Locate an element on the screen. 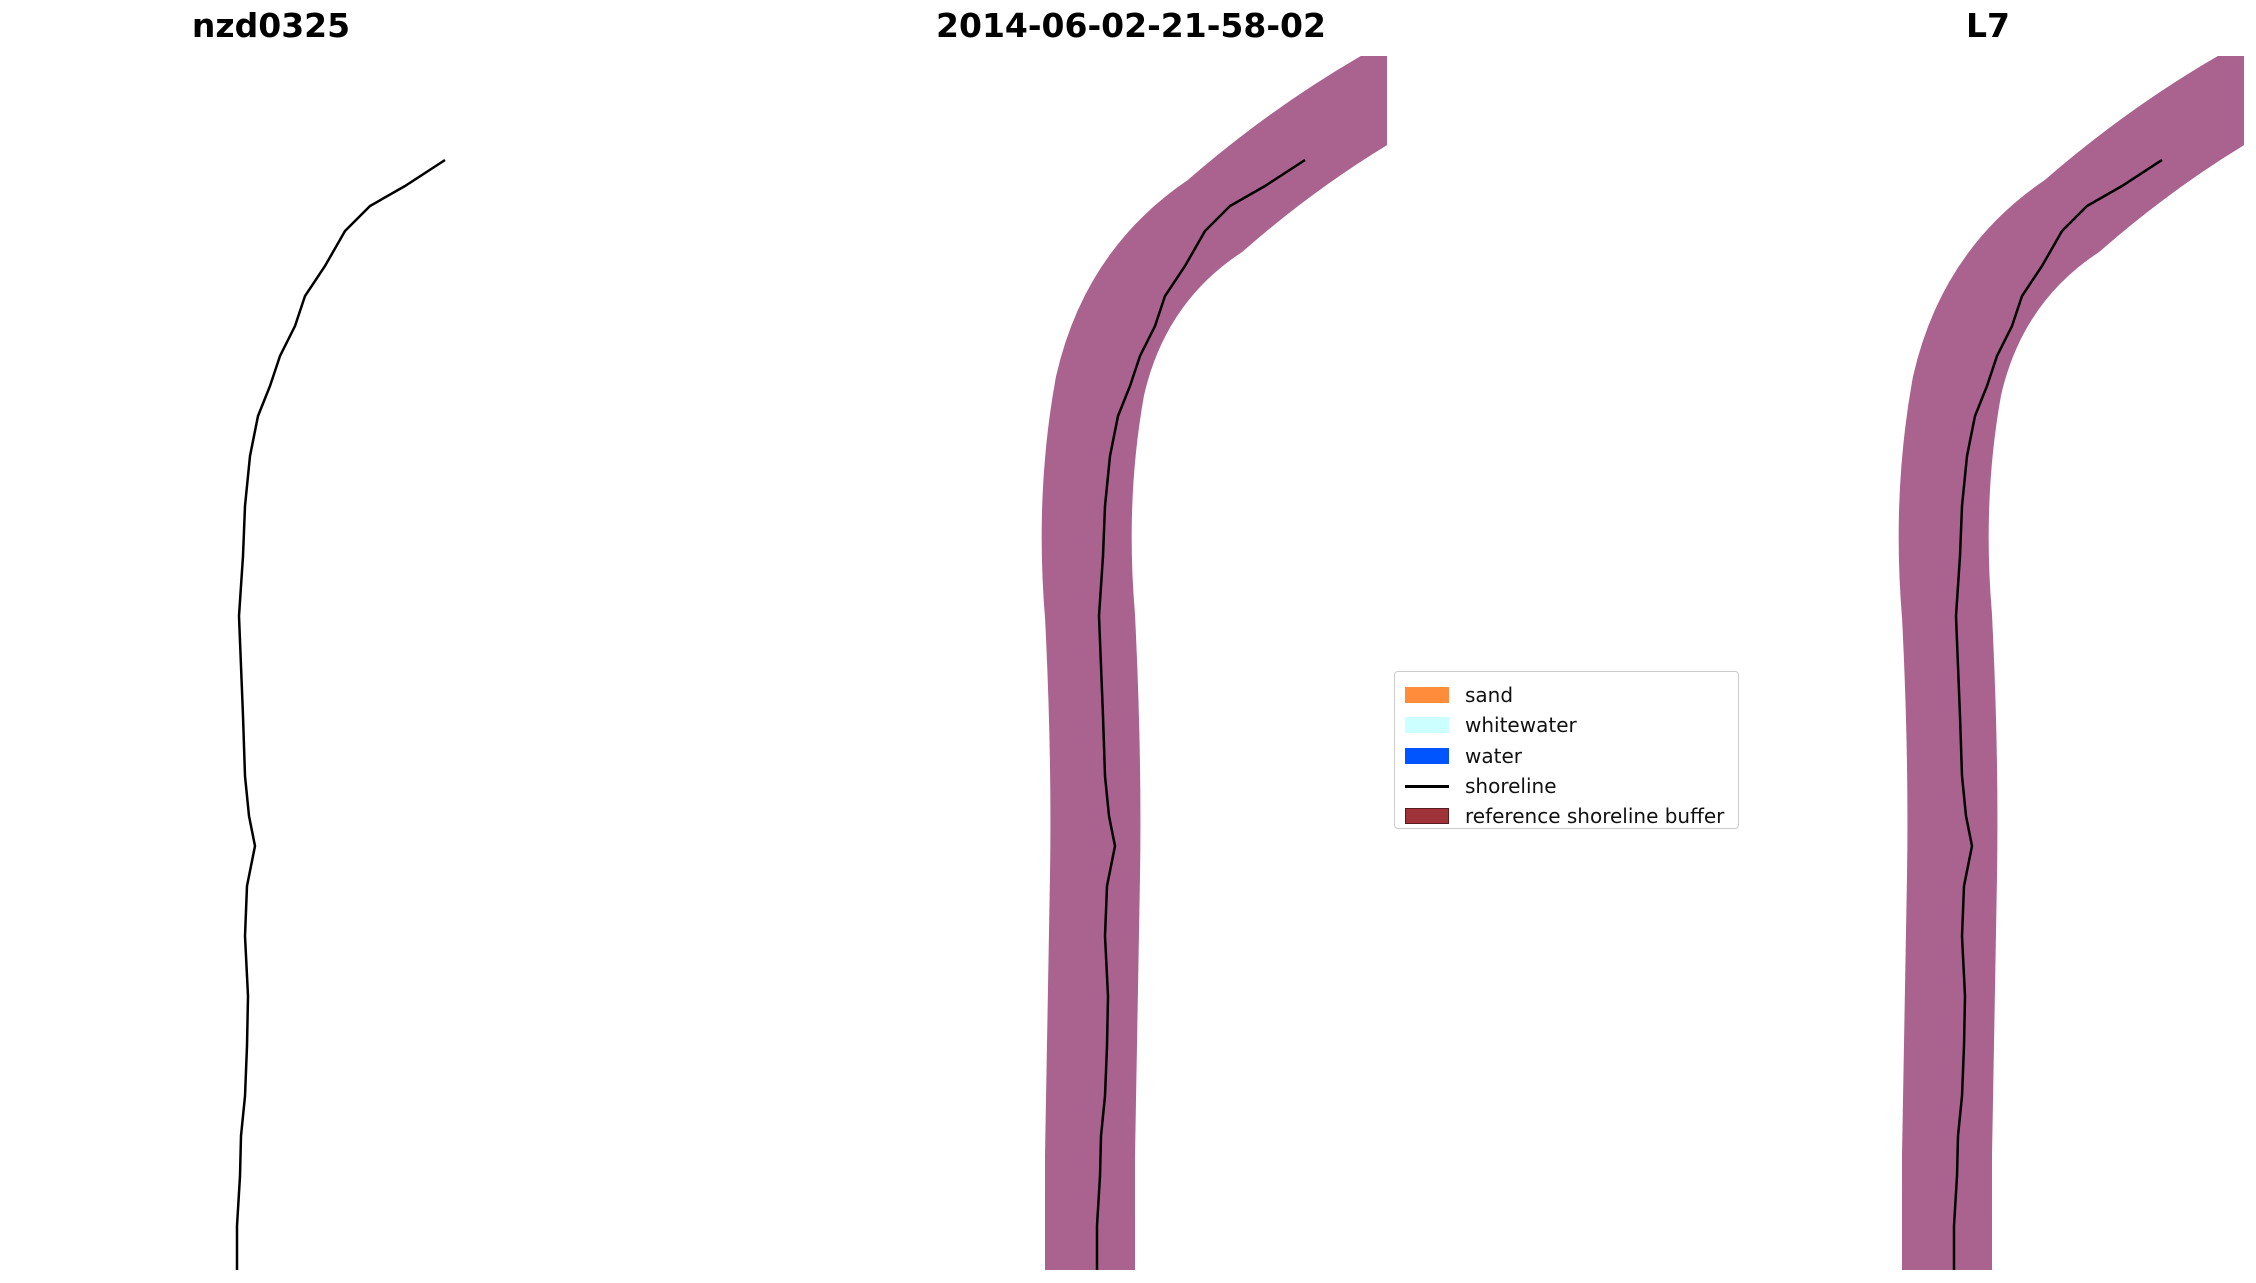 The width and height of the screenshot is (2256, 1283). panel-title-index: L7 is located at coordinates (1988, 25).